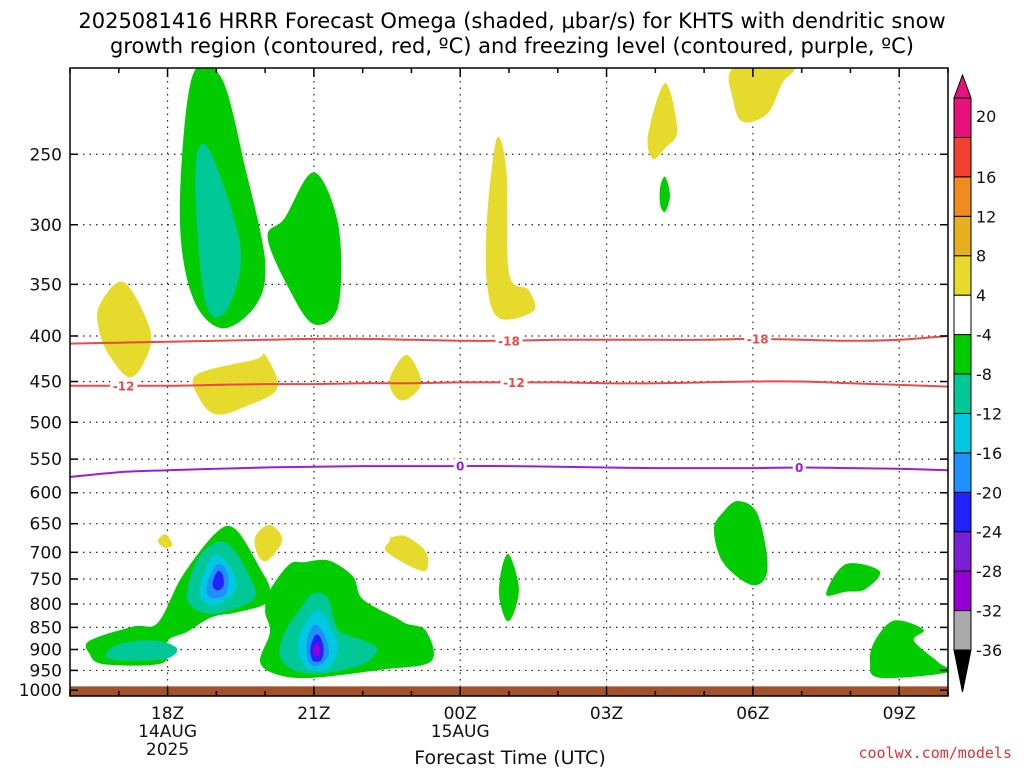 This screenshot has height=768, width=1024. I want to click on y-tick-label: 950, so click(46, 671).